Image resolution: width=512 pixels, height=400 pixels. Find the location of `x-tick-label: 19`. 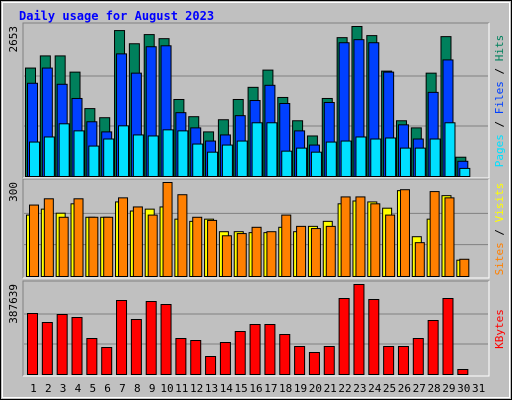

x-tick-label: 19 is located at coordinates (300, 388).